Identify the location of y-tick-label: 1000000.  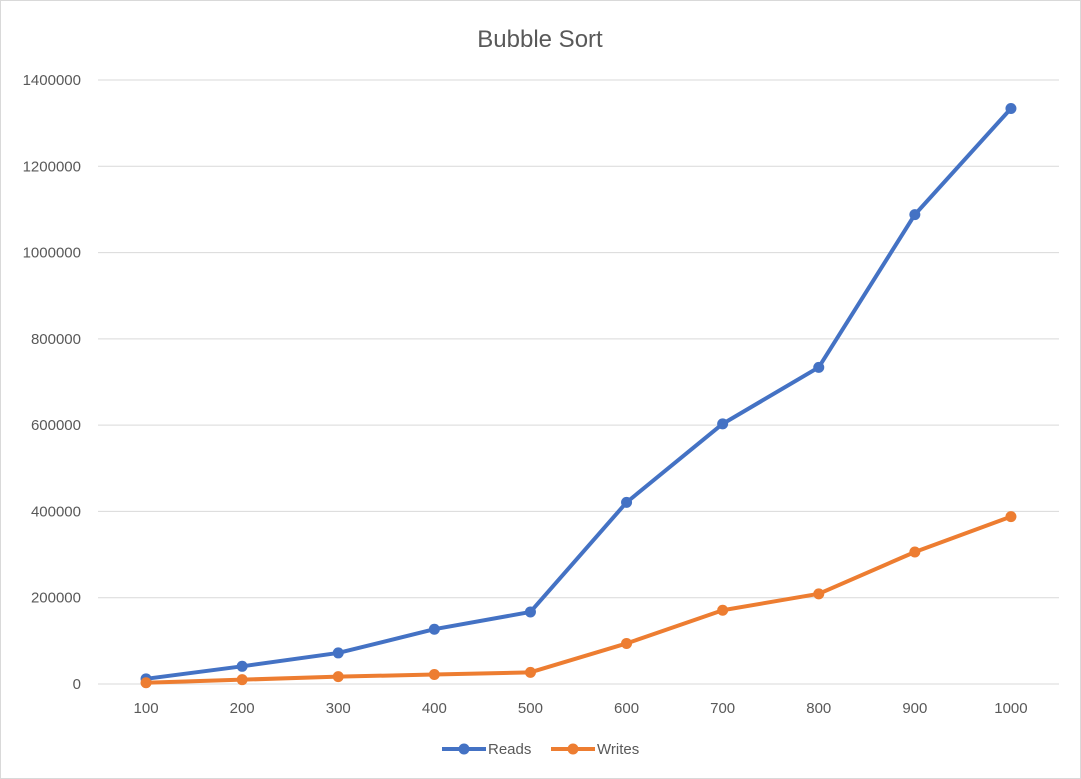
(52, 253).